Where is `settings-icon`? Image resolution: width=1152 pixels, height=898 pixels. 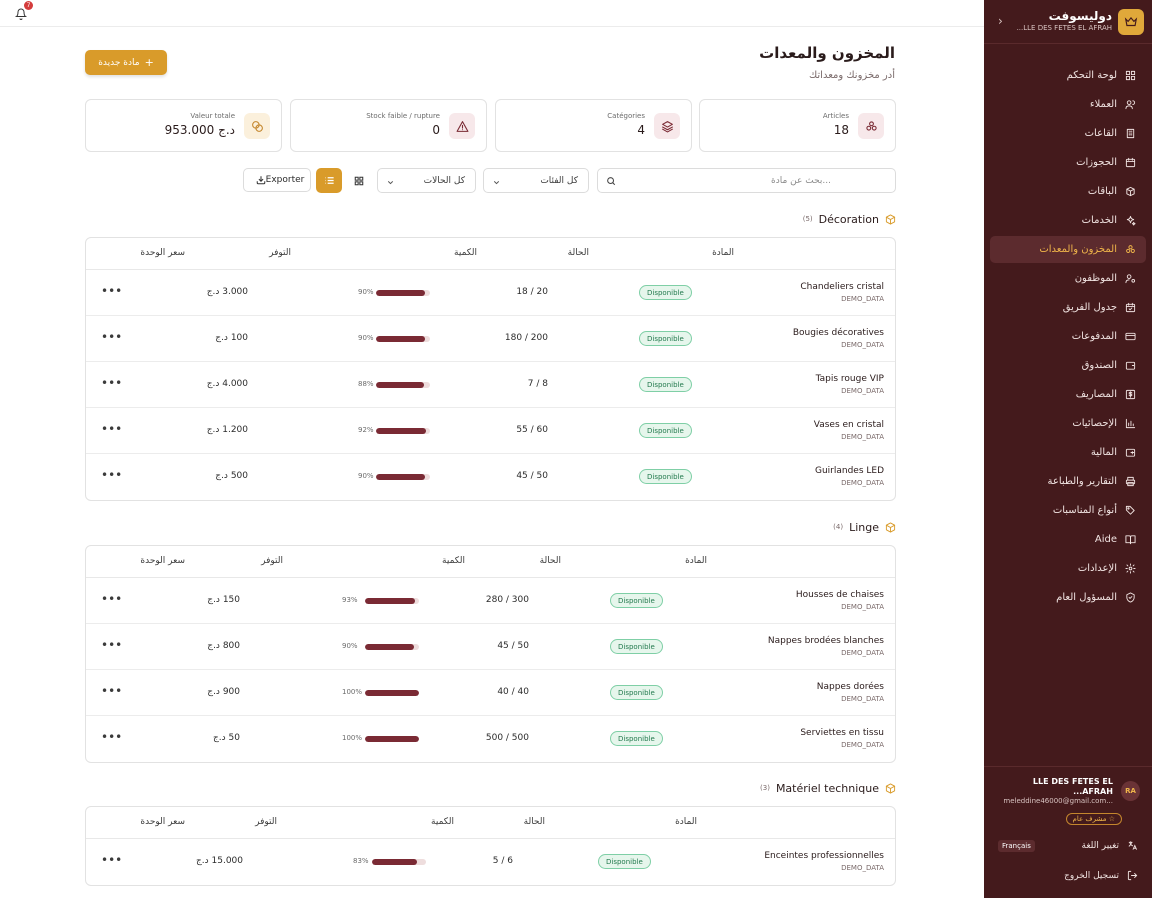 settings-icon is located at coordinates (1130, 568).